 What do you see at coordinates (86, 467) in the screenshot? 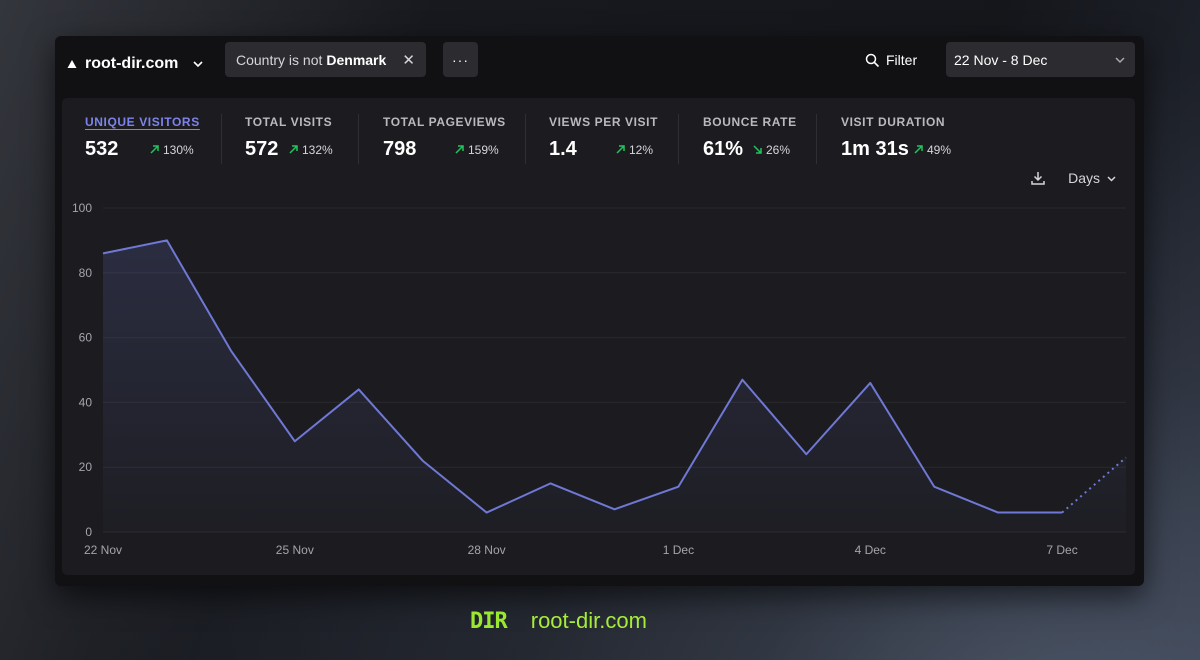
I see `y-tick-label: 20` at bounding box center [86, 467].